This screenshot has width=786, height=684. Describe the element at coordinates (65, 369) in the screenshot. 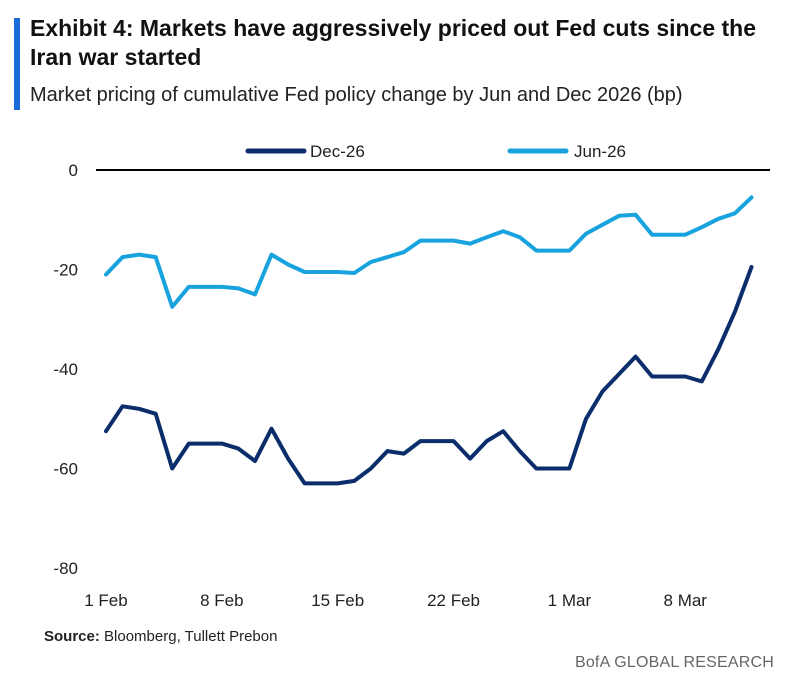

I see `y-tick-label: -40` at that location.